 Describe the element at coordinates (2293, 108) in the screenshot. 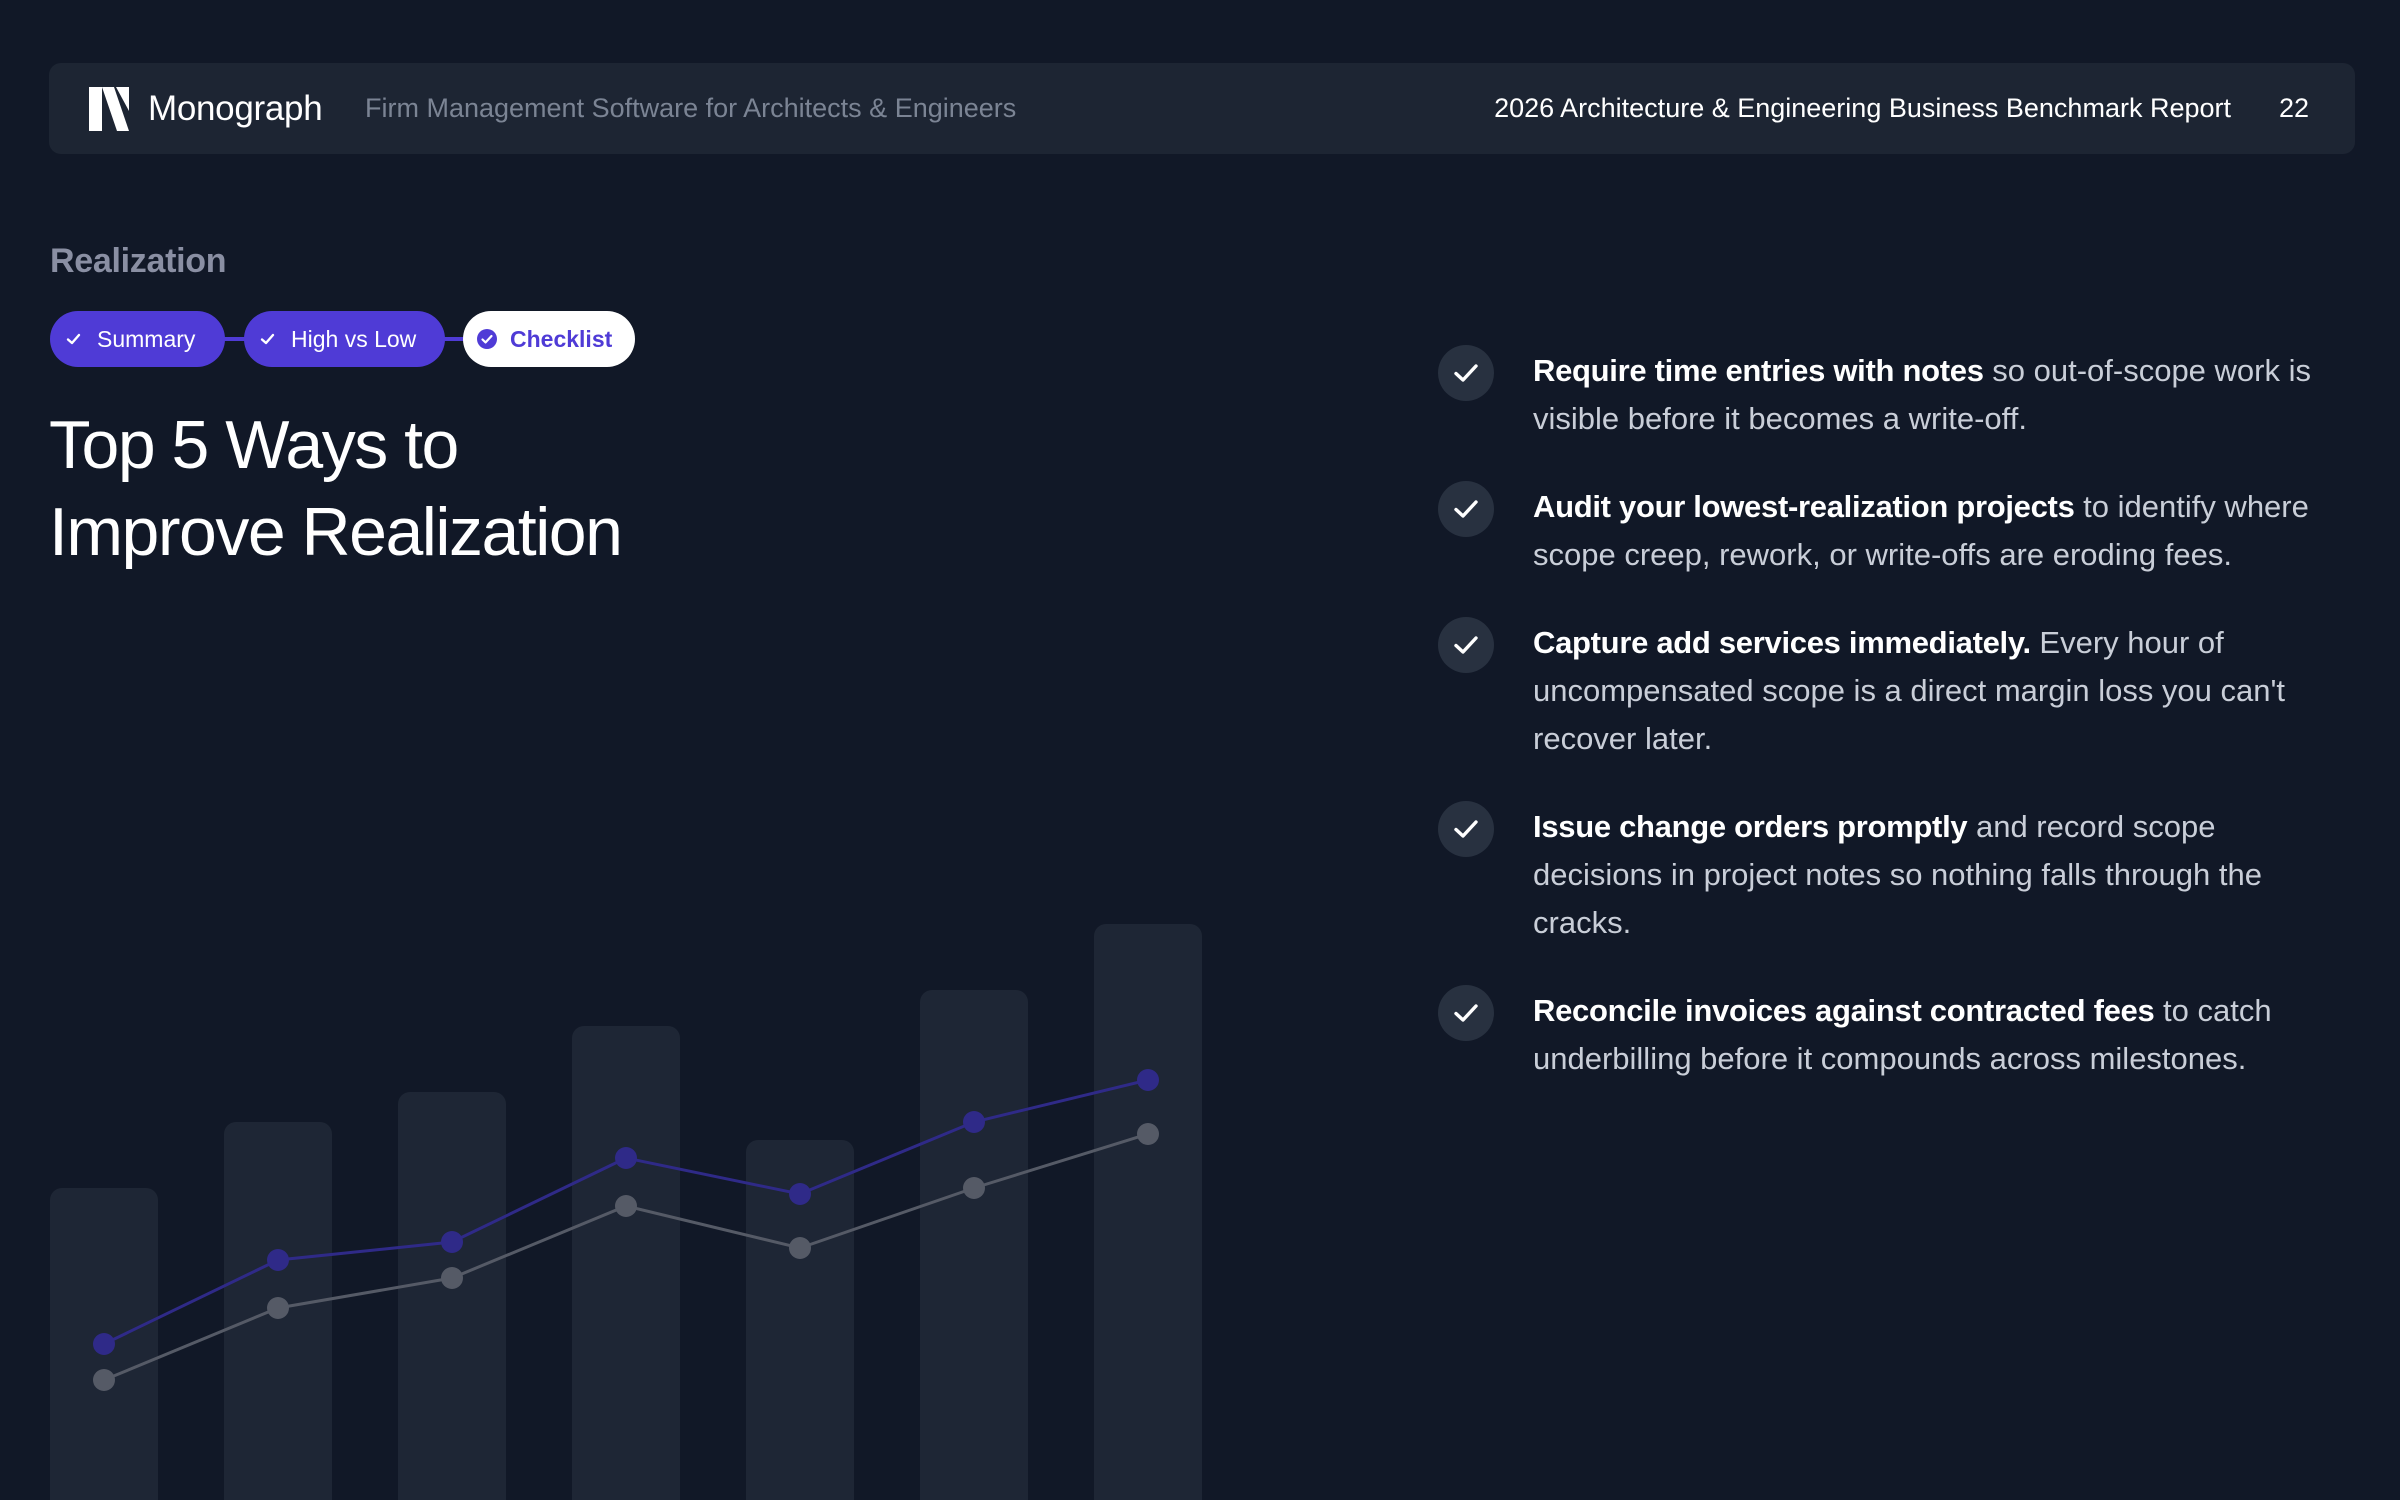

I see `page-number: 22` at that location.